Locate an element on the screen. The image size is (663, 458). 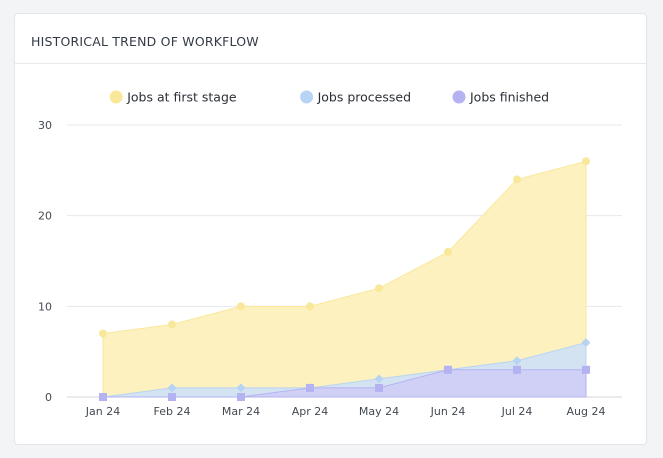
y-tick-label: 0 is located at coordinates (48, 397).